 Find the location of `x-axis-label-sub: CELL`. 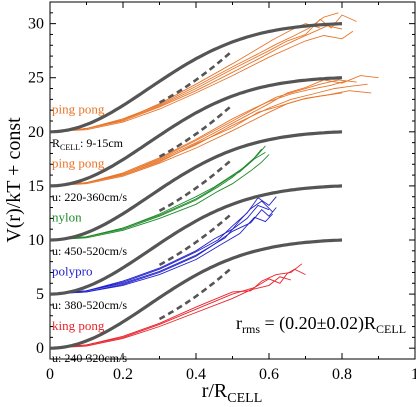

x-axis-label-sub: CELL is located at coordinates (244, 398).